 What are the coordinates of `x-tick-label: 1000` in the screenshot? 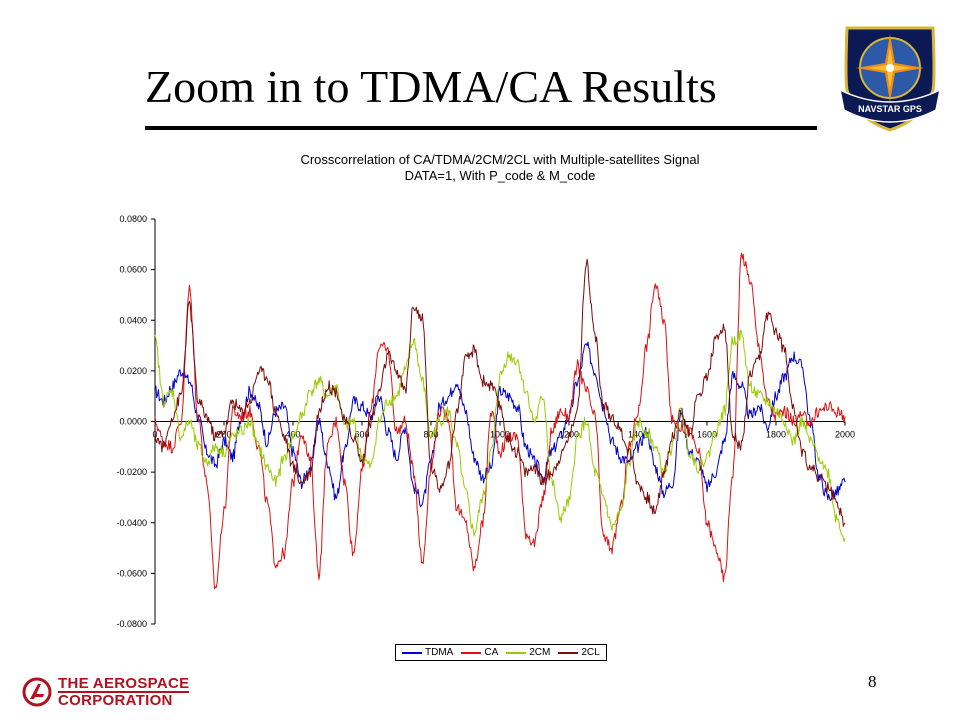 It's located at (500, 435).